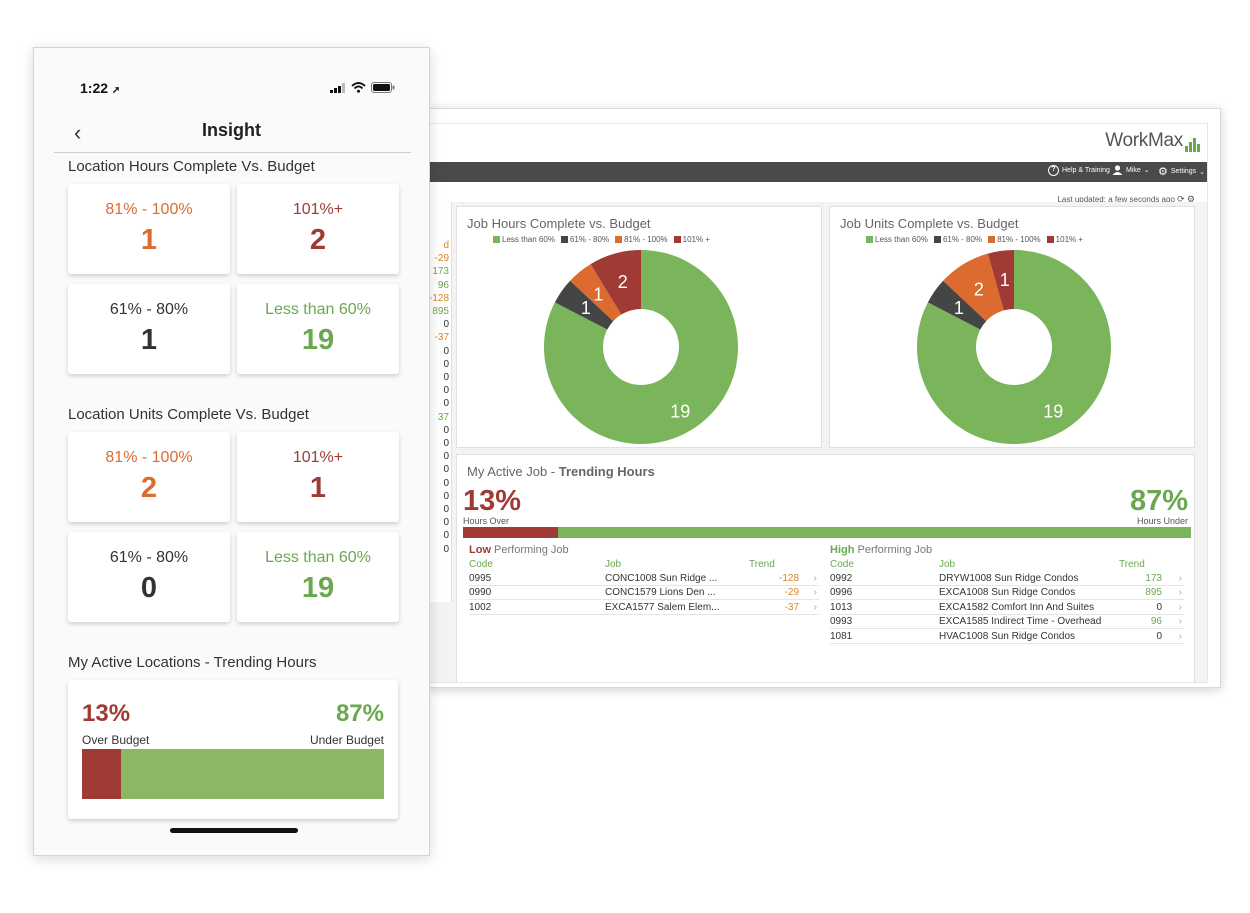 Image resolution: width=1250 pixels, height=913 pixels. Describe the element at coordinates (644, 550) in the screenshot. I see `low-performing-title: Low Performing Job` at that location.